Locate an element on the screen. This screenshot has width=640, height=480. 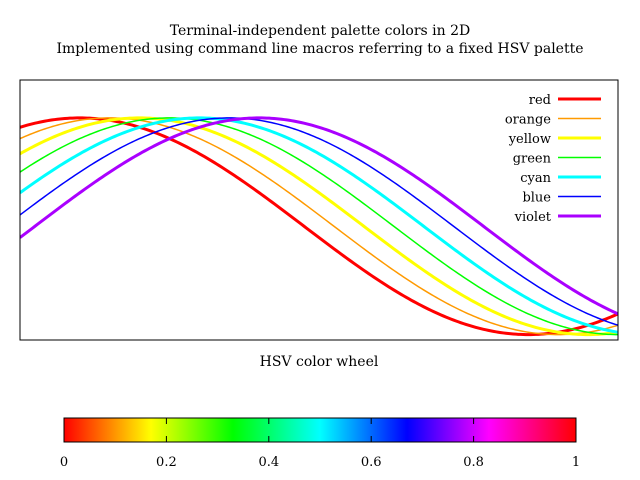
colorbar-ticks: 0 0.2 0.4 0.6 0.8 1 is located at coordinates (320, 444).